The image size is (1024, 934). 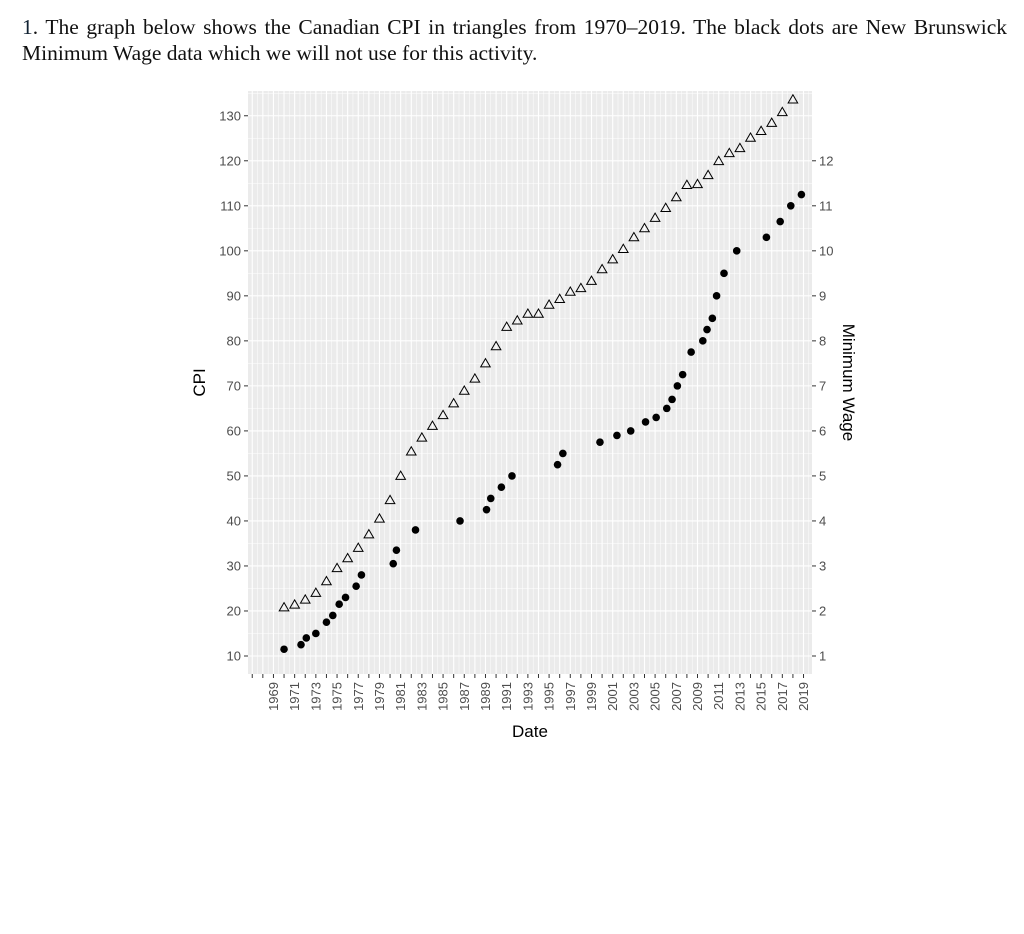 I want to click on y-tick-label: 20, so click(x=234, y=610).